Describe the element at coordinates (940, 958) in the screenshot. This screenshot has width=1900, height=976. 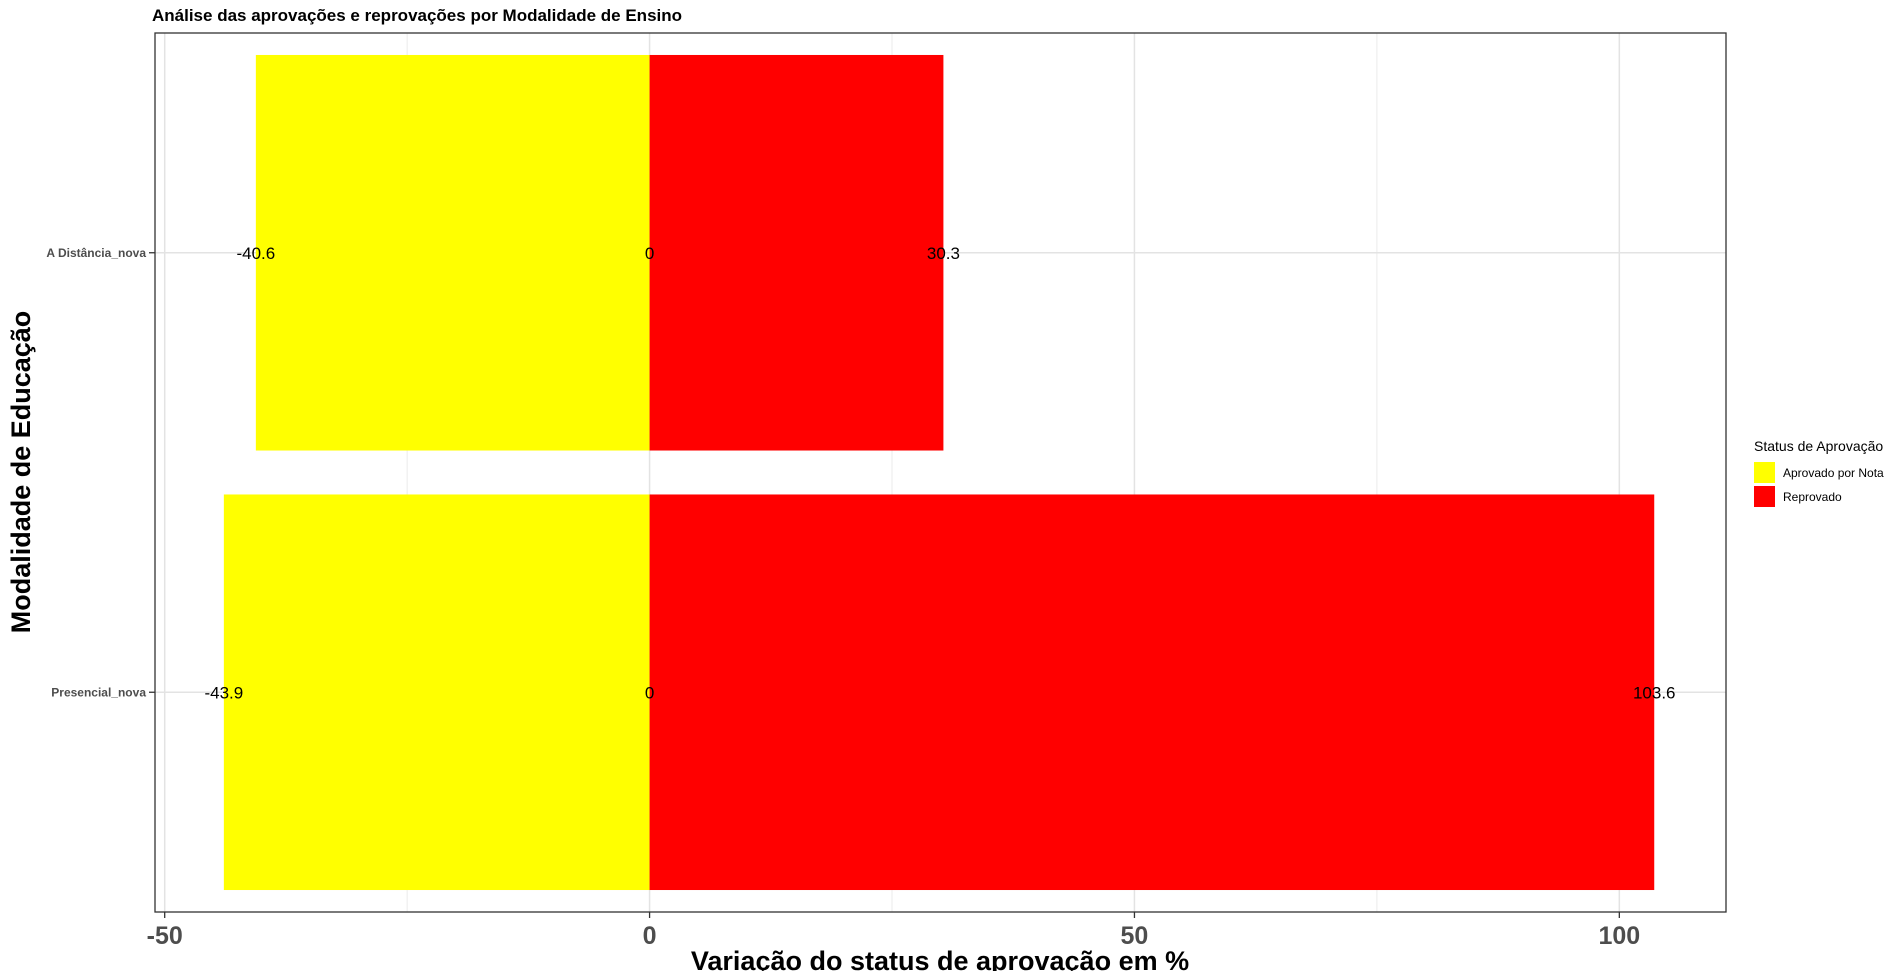
I see `x-axis-title: Variação do status de aprovação em %` at that location.